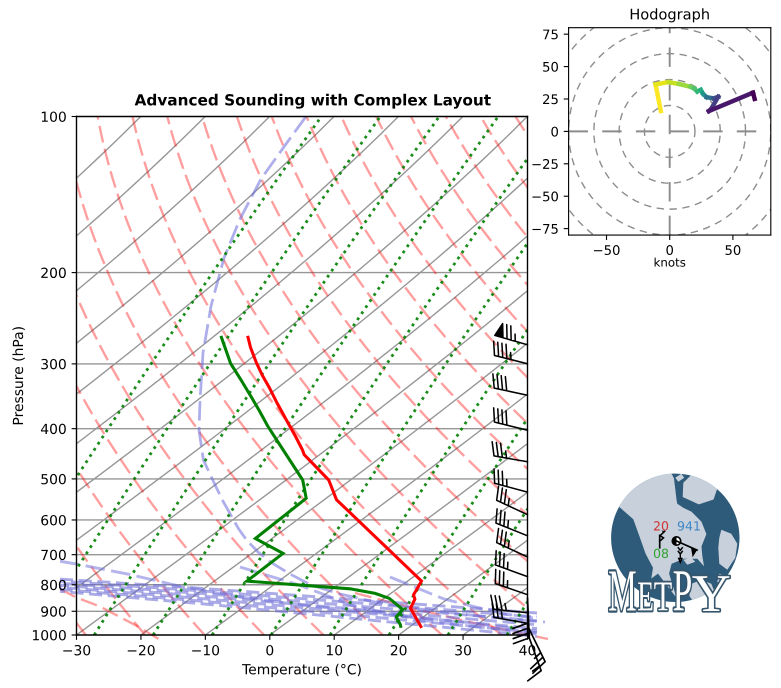 The image size is (781, 688). Describe the element at coordinates (622, 591) in the screenshot. I see `svg-text: M` at that location.